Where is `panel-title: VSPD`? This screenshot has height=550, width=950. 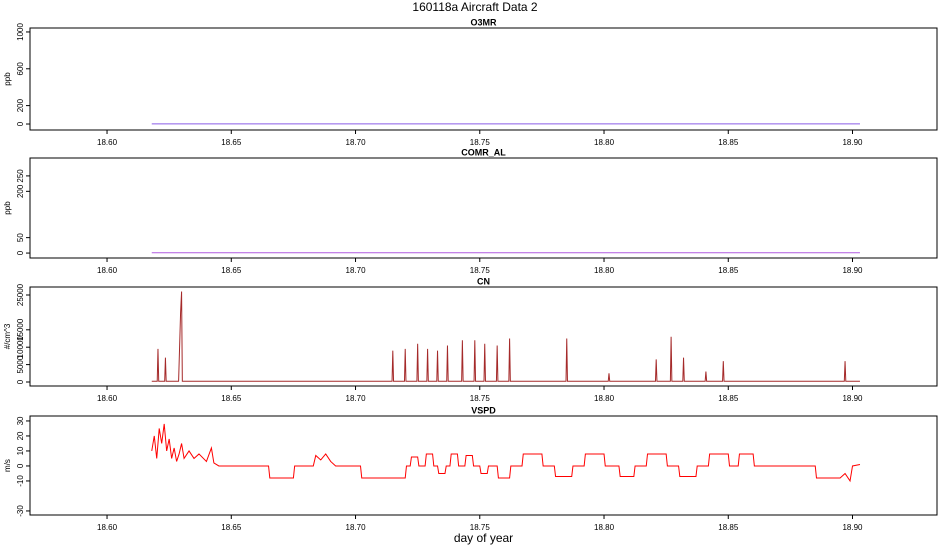 panel-title: VSPD is located at coordinates (483, 410).